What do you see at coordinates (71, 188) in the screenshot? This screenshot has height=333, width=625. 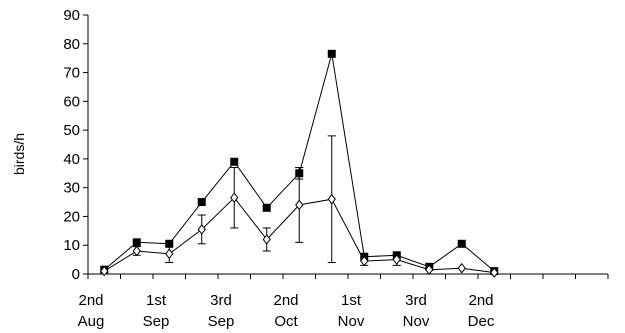 I see `y-tick-label: 30` at bounding box center [71, 188].